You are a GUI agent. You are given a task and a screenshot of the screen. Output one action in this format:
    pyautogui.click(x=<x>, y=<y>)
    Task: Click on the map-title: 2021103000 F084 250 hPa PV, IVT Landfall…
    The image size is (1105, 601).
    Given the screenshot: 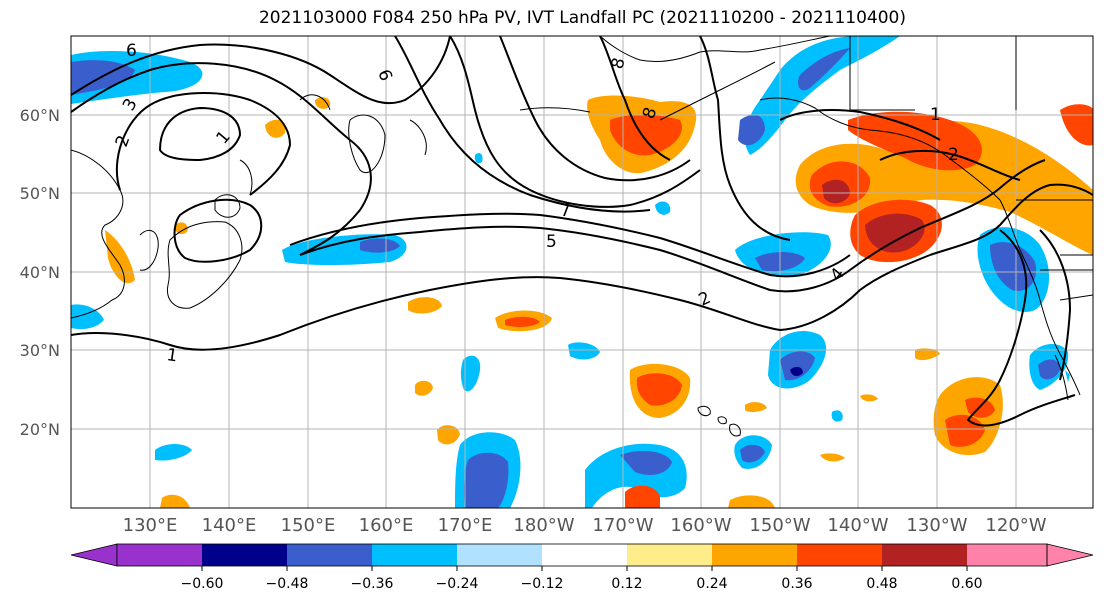 What is the action you would take?
    pyautogui.click(x=582, y=18)
    